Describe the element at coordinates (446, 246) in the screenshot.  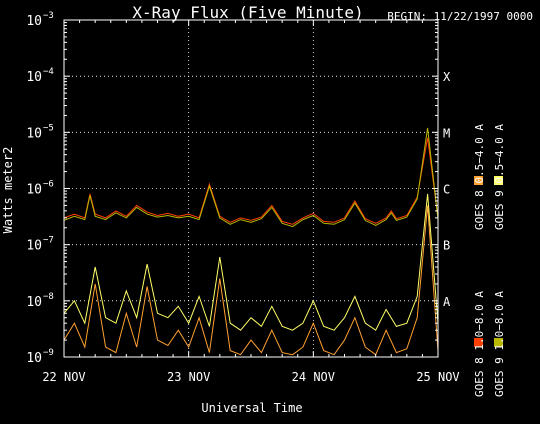
I see `flare-class-label: B` at that location.